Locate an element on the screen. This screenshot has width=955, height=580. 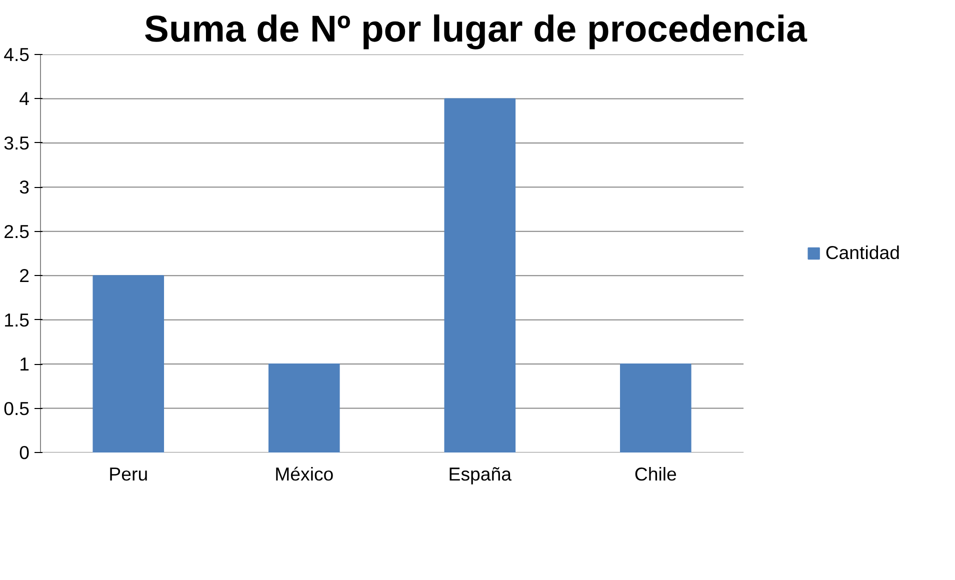
y-tick-label: 4.5 is located at coordinates (17, 54).